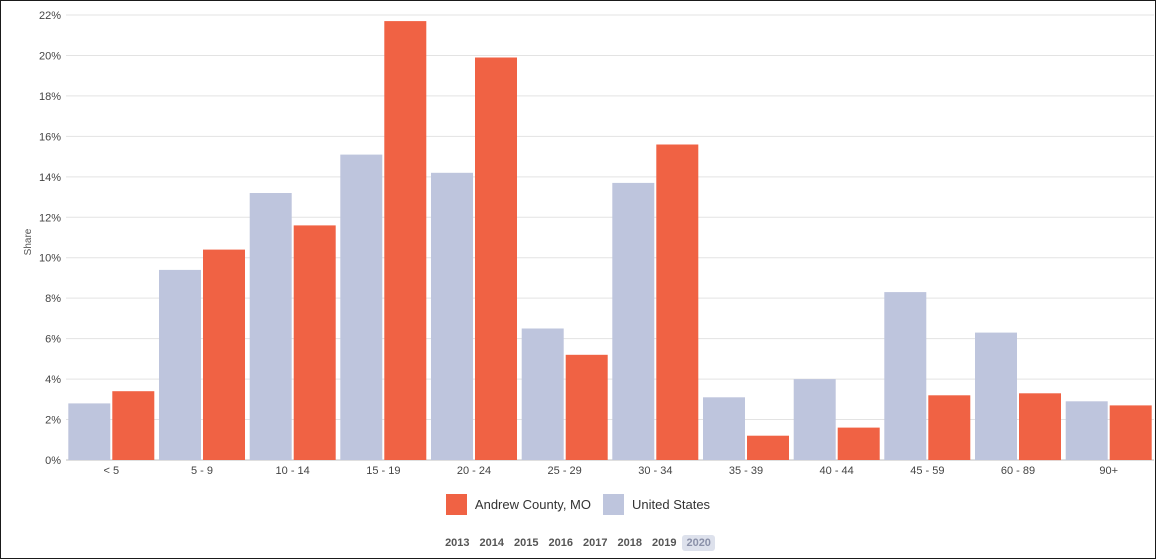 The height and width of the screenshot is (559, 1156). Describe the element at coordinates (50, 218) in the screenshot. I see `y-tick-label: 12%` at that location.